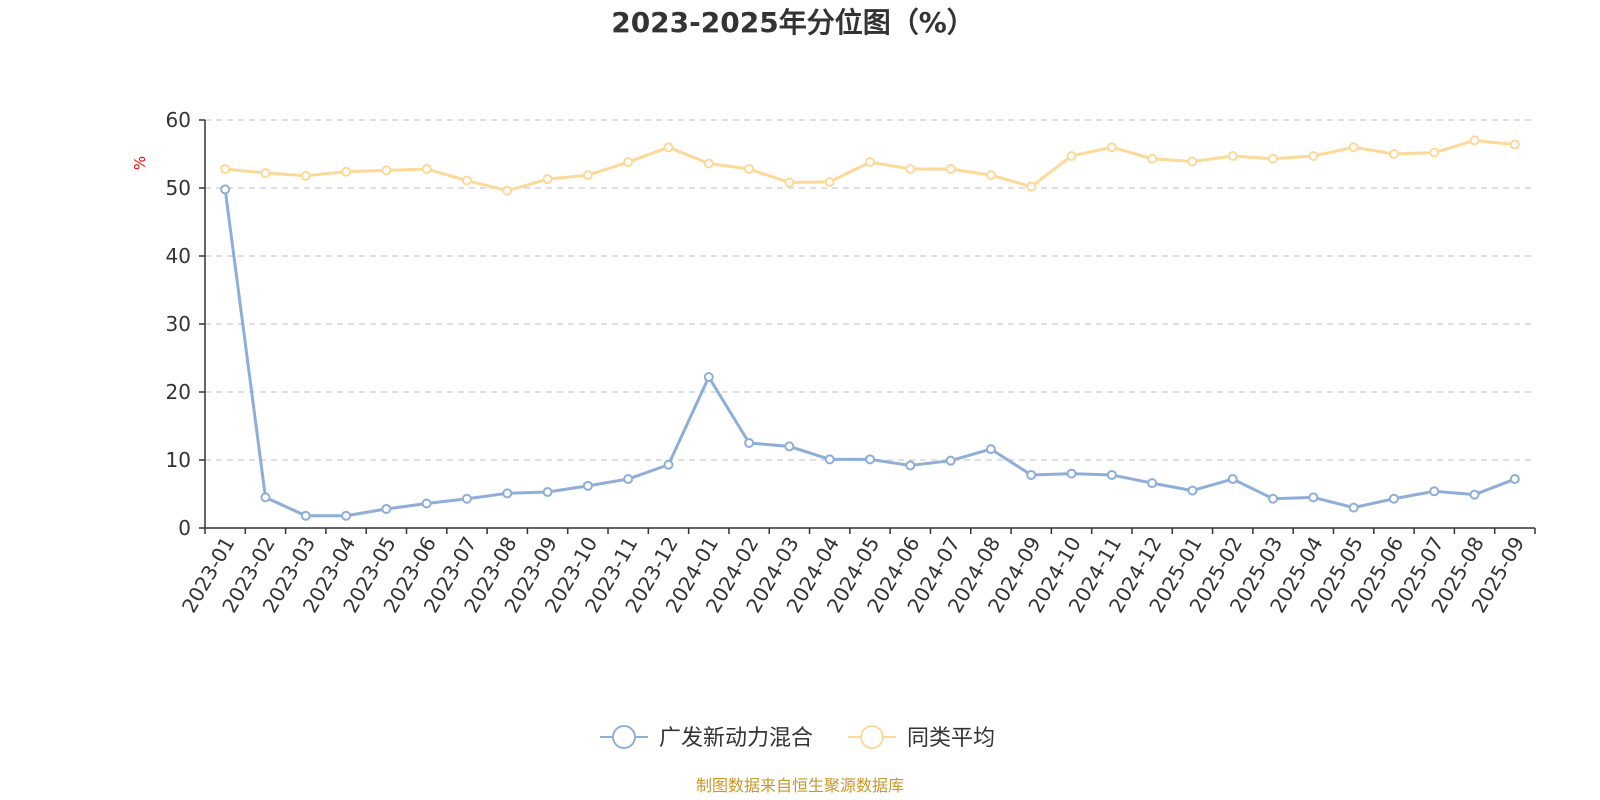  I want to click on legend-item-0: 广发新动力混合, so click(706, 738).